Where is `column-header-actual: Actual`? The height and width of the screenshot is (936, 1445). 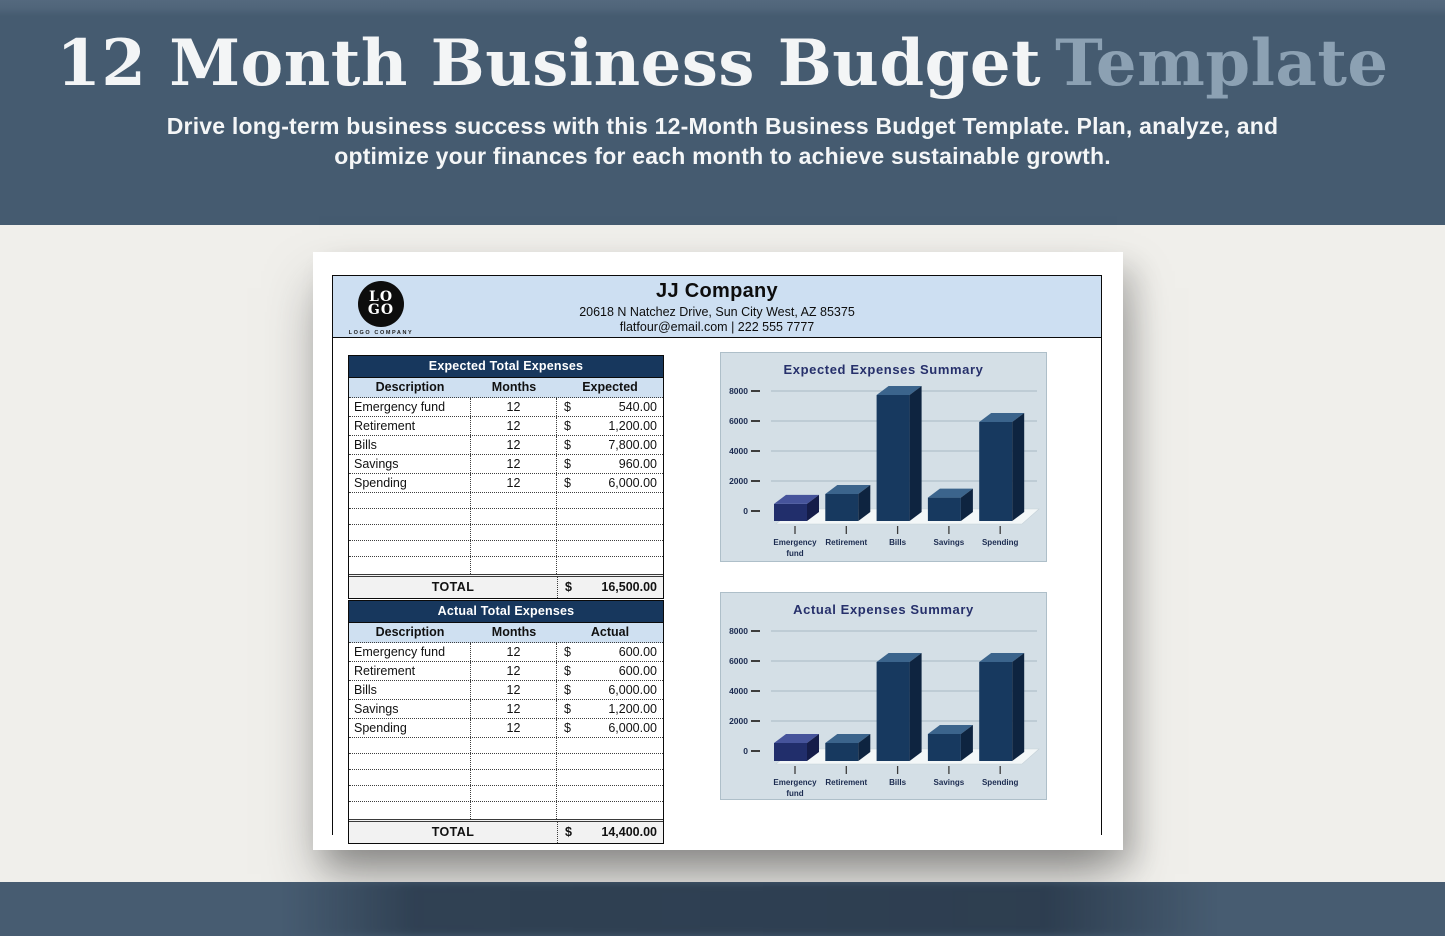 column-header-actual: Actual is located at coordinates (610, 632).